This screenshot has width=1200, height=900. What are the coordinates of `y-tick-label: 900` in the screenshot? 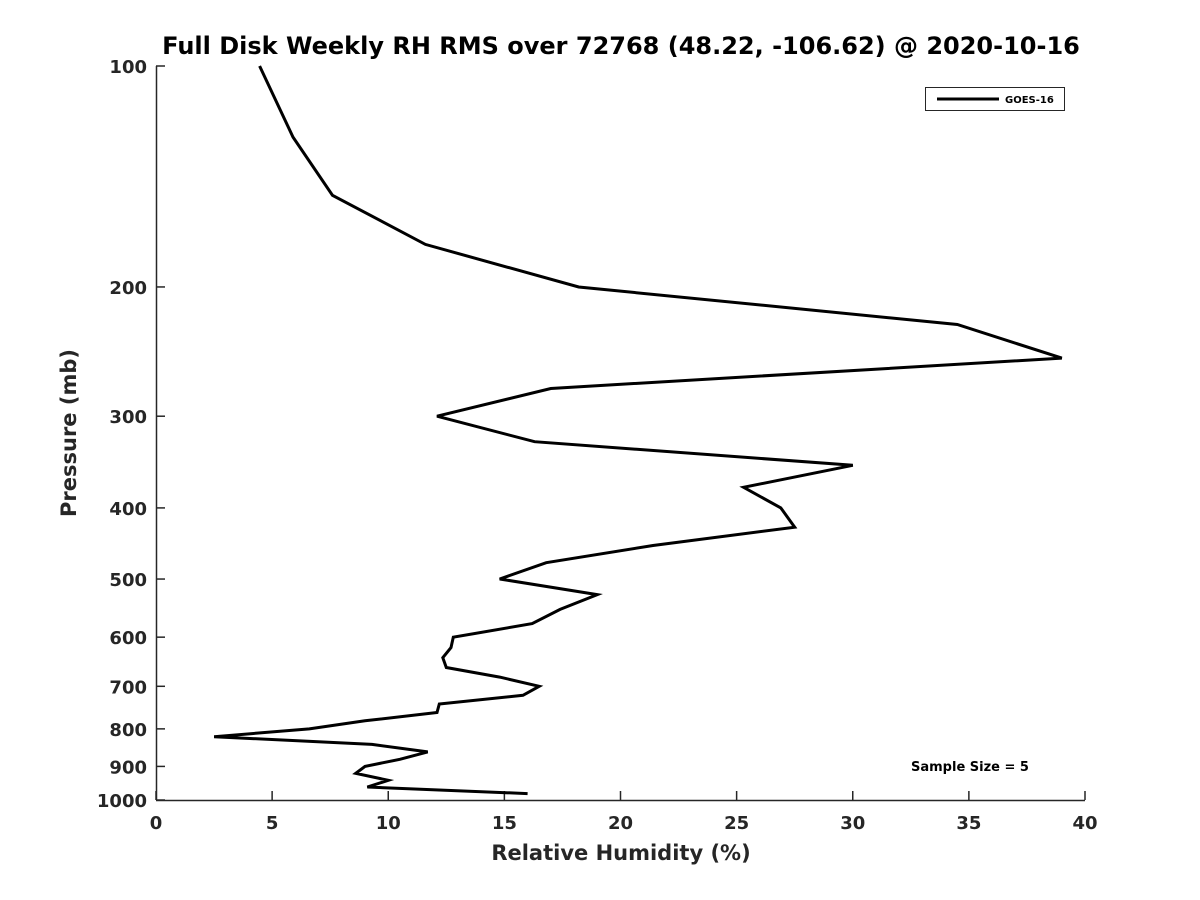 It's located at (128, 767).